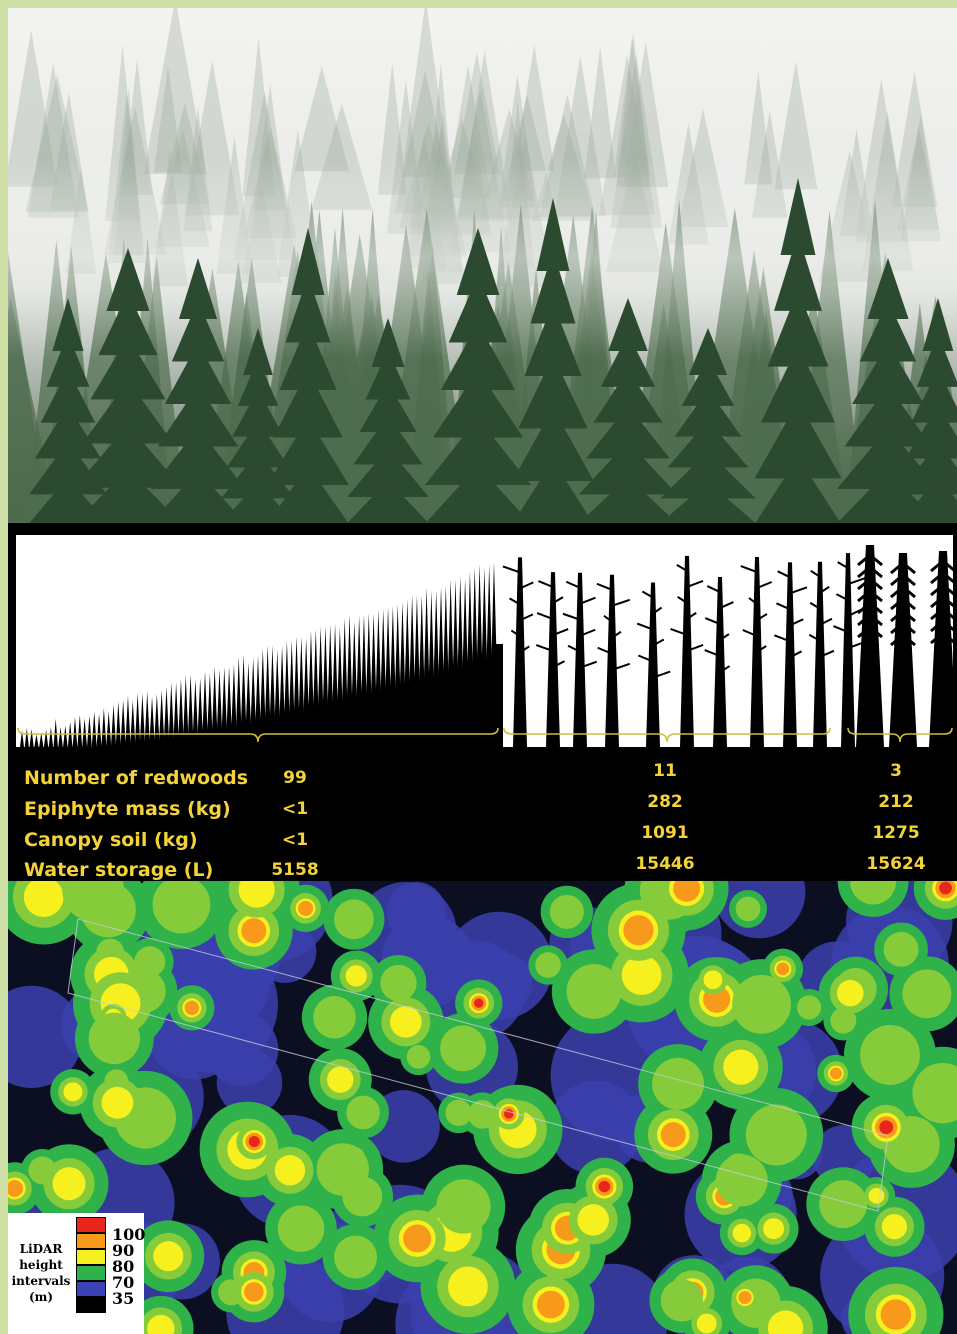 The width and height of the screenshot is (957, 1334). Describe the element at coordinates (295, 778) in the screenshot. I see `group1-count: 99` at that location.